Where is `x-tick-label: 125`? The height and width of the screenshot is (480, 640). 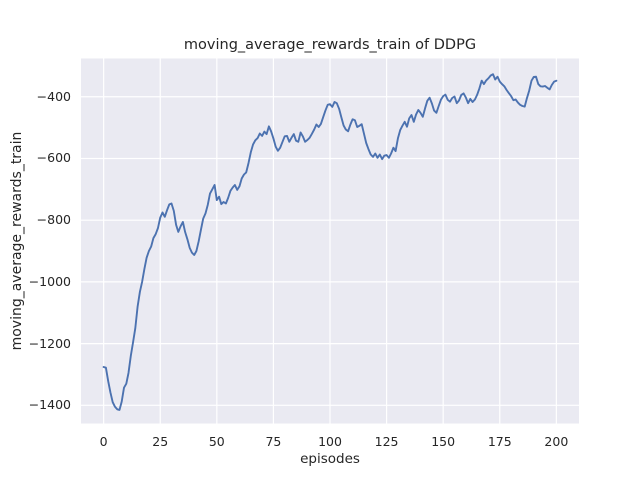
x-tick-label: 125 is located at coordinates (386, 441).